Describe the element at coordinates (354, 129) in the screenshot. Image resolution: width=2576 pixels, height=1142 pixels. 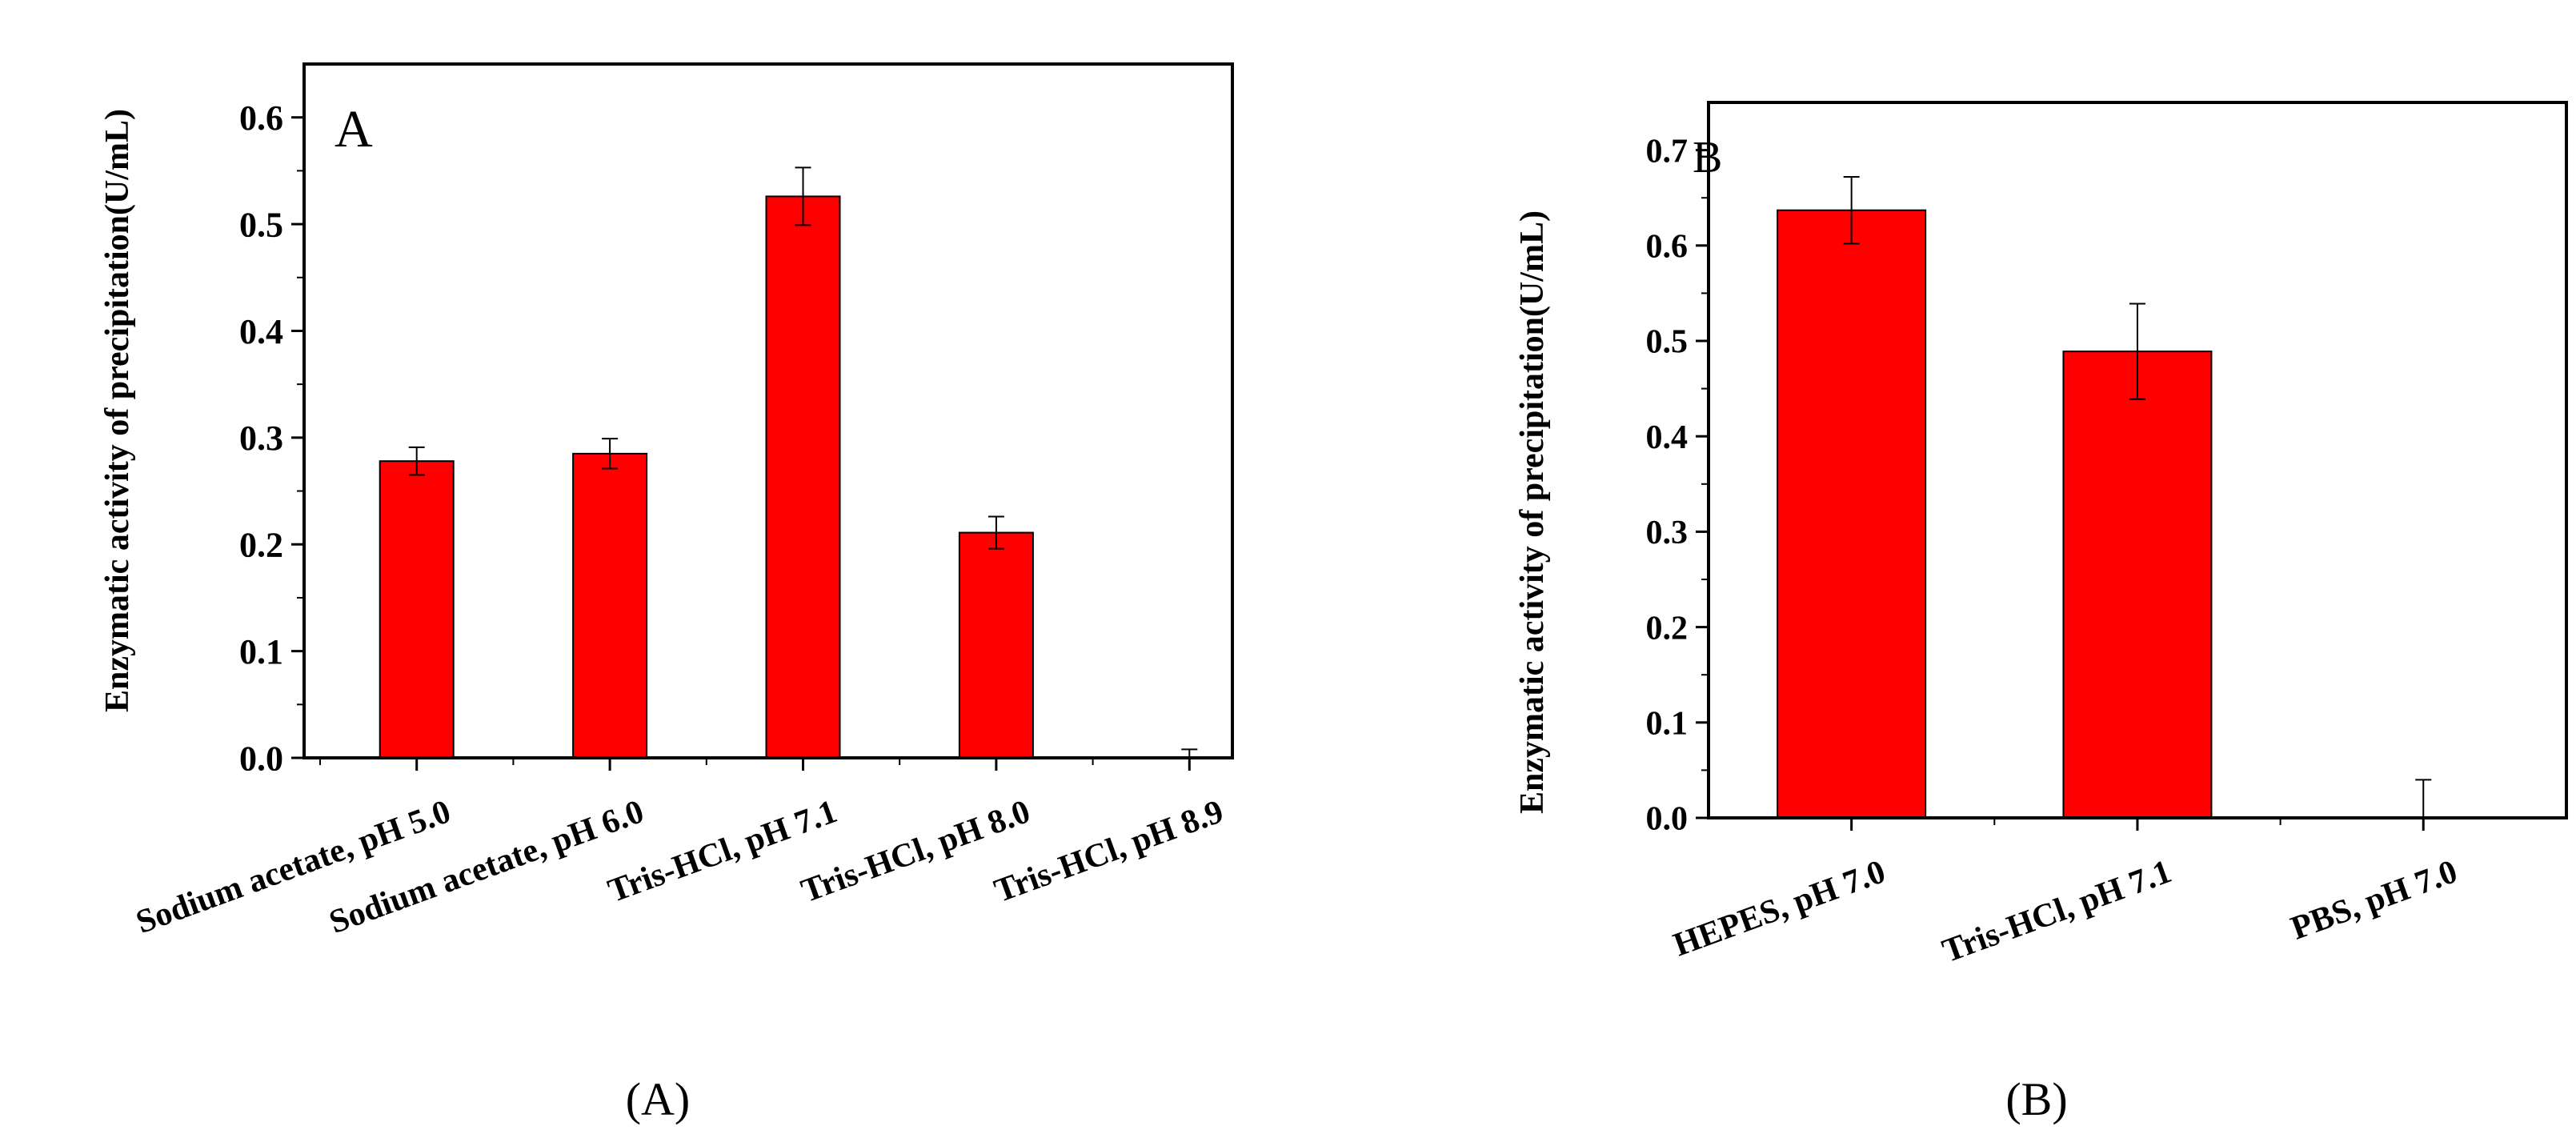
I see `panel-letter: A` at that location.